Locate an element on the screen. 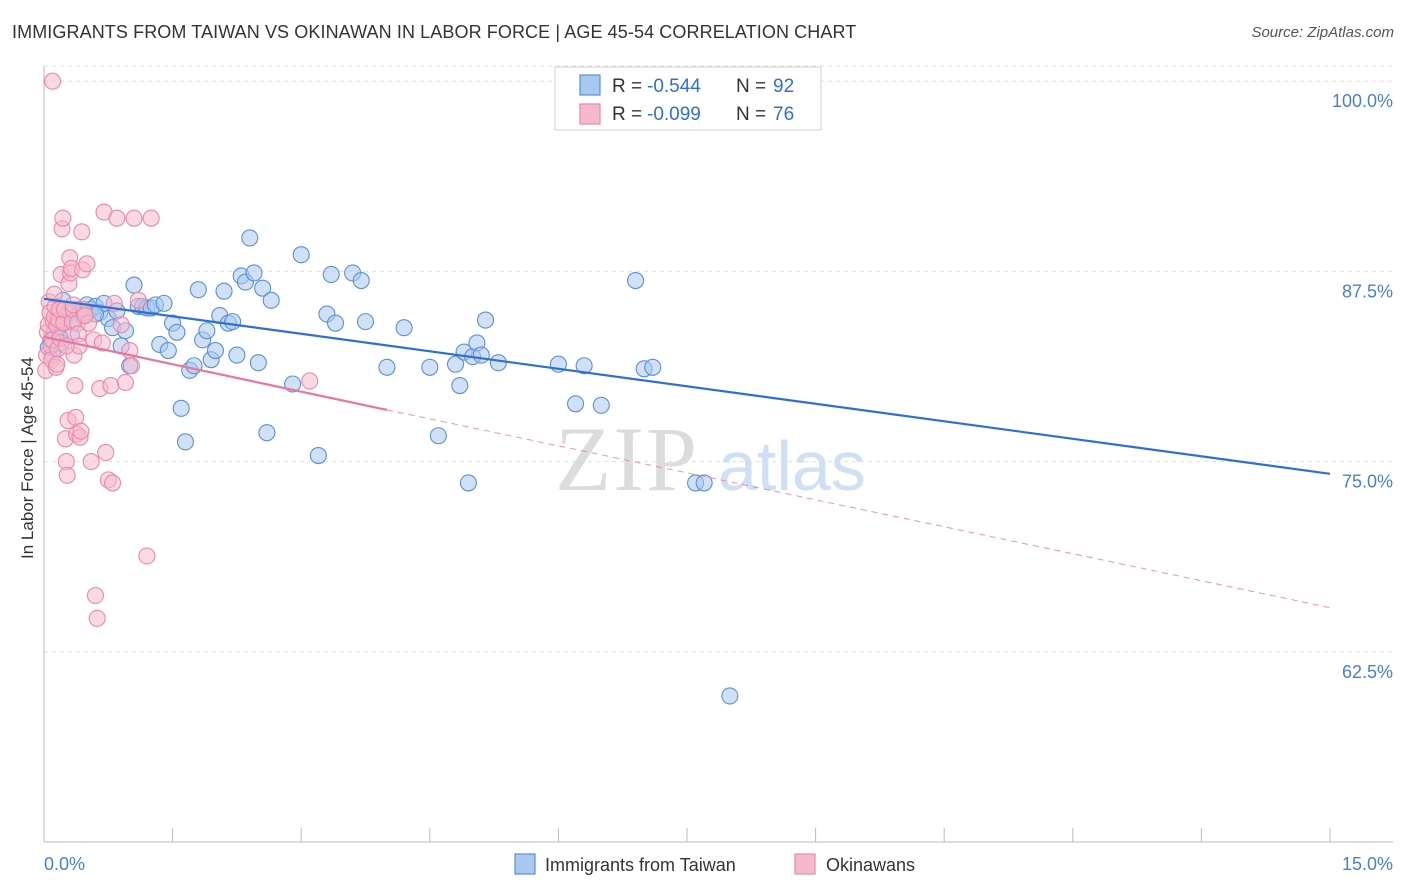  y-tick-label: 87.5% is located at coordinates (1367, 291).